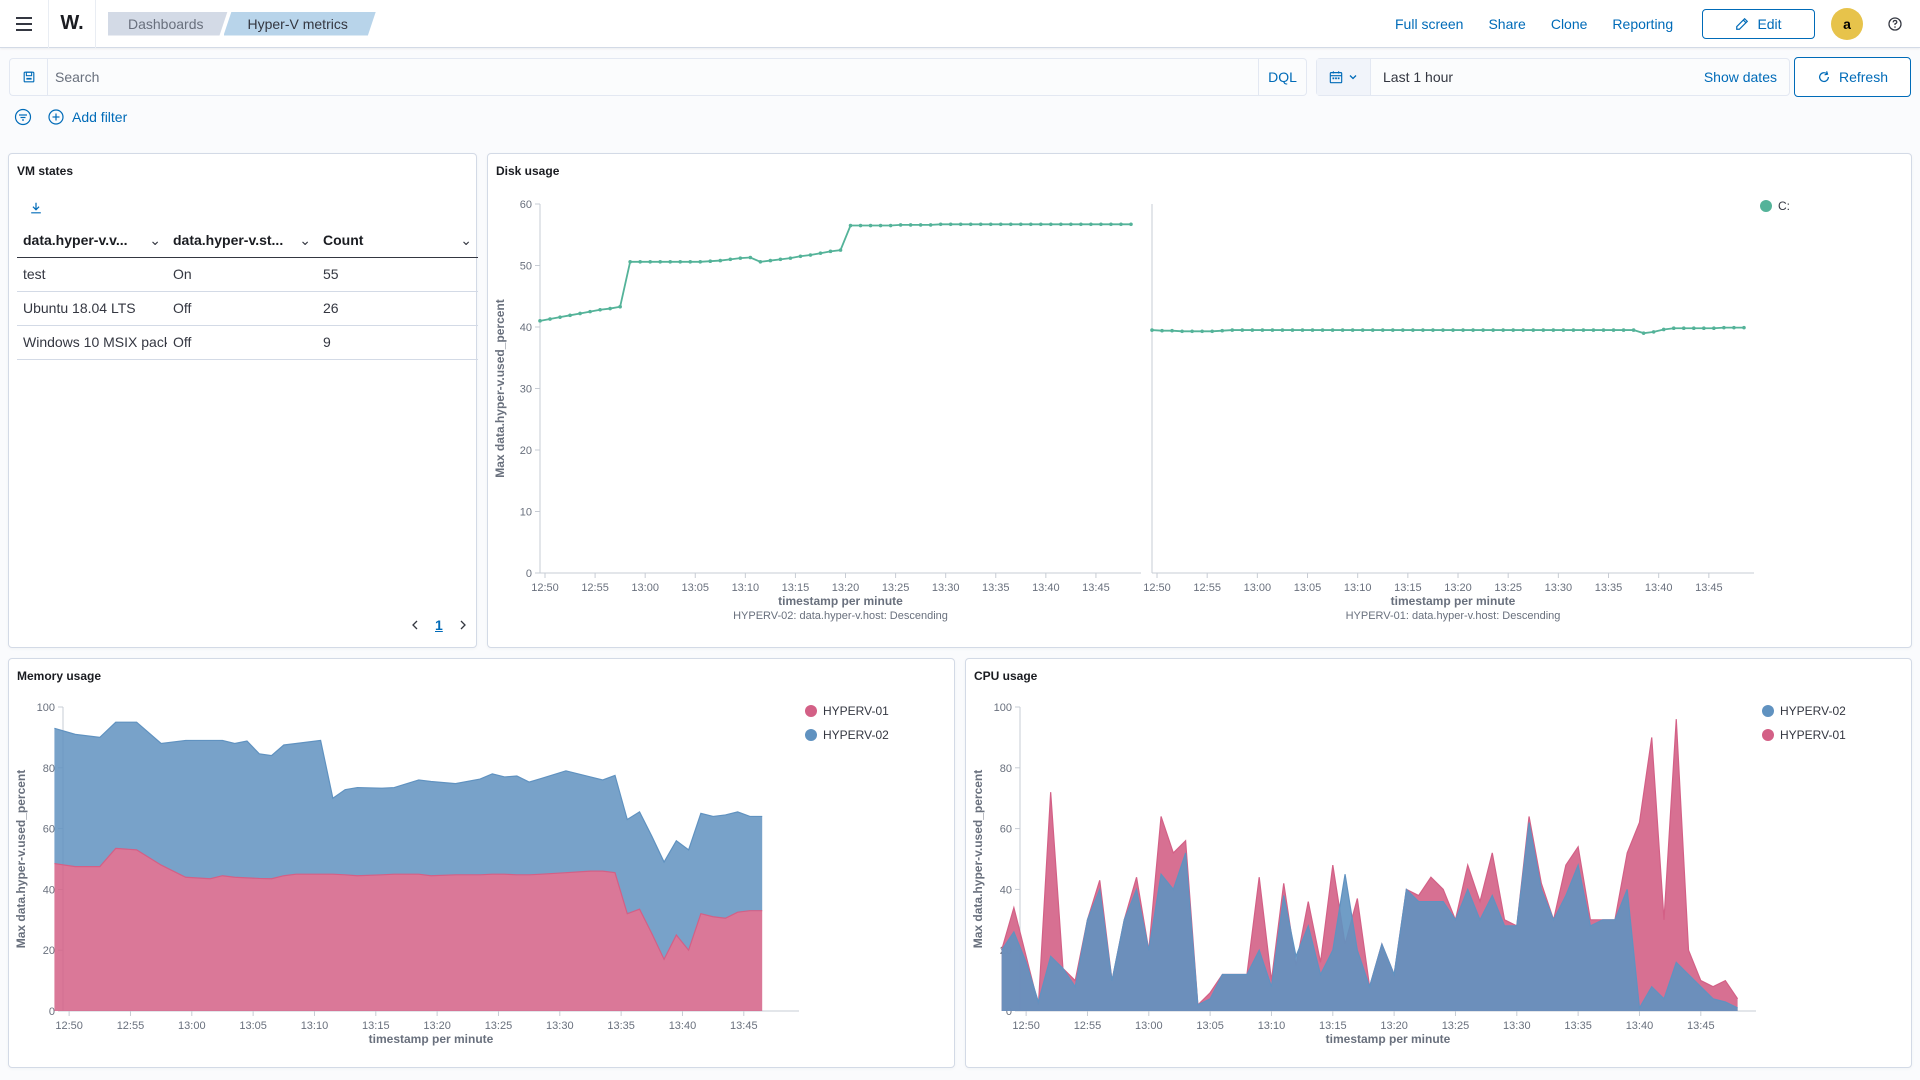  Describe the element at coordinates (1758, 24) in the screenshot. I see `edit-button: Edit` at that location.